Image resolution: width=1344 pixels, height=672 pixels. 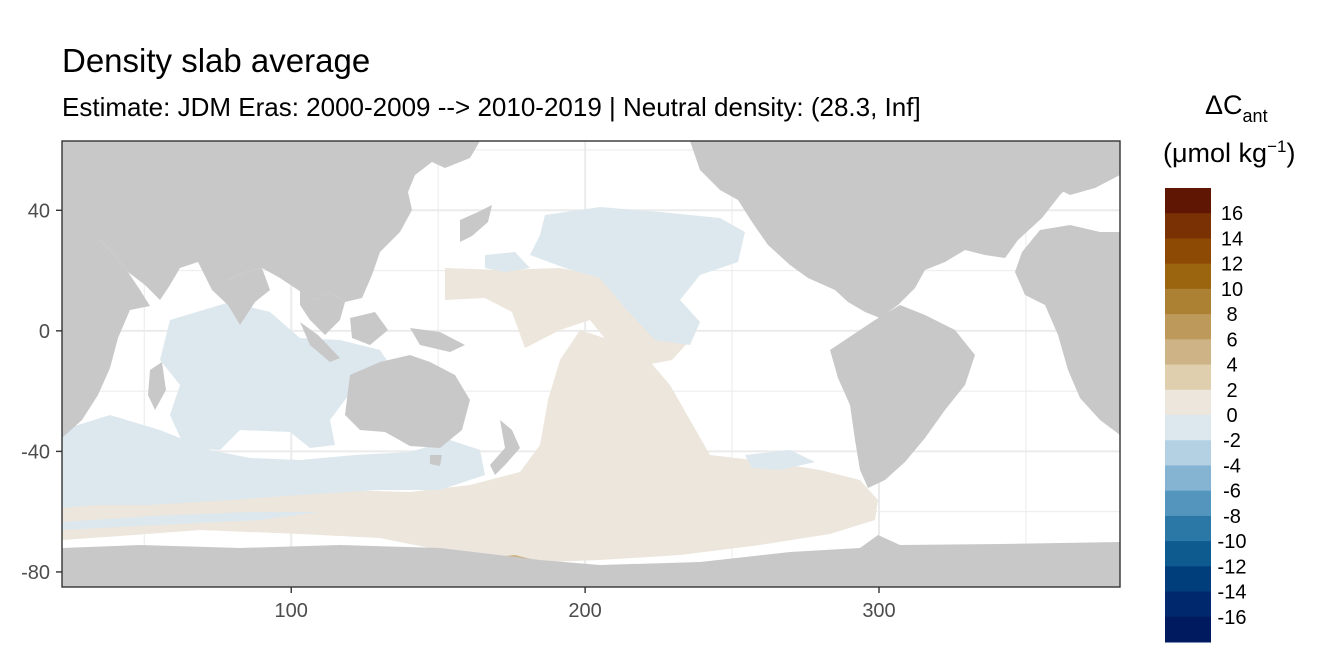 What do you see at coordinates (1232, 214) in the screenshot?
I see `legend-label: 16` at bounding box center [1232, 214].